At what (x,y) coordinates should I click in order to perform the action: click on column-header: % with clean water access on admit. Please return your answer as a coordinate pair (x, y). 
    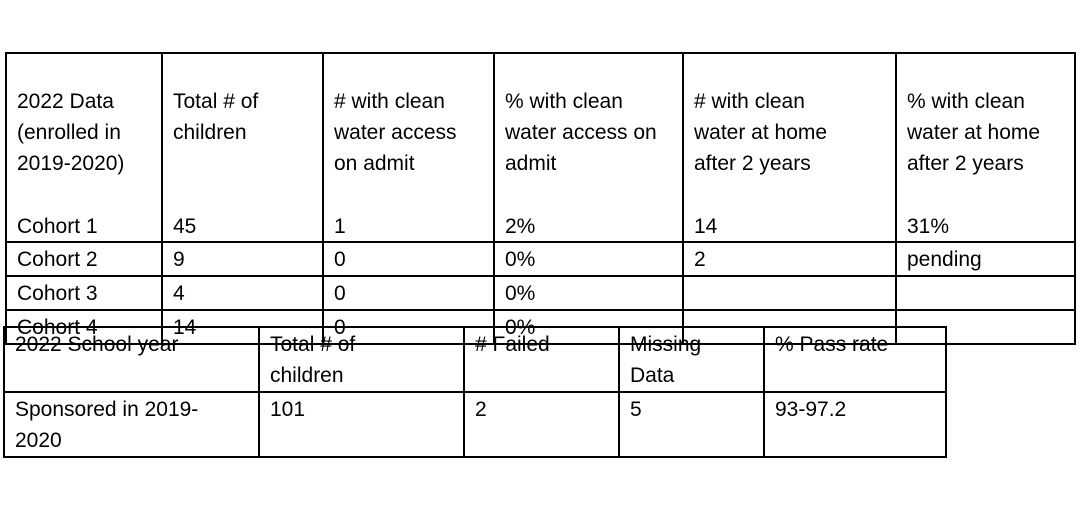
    Looking at the image, I should click on (581, 132).